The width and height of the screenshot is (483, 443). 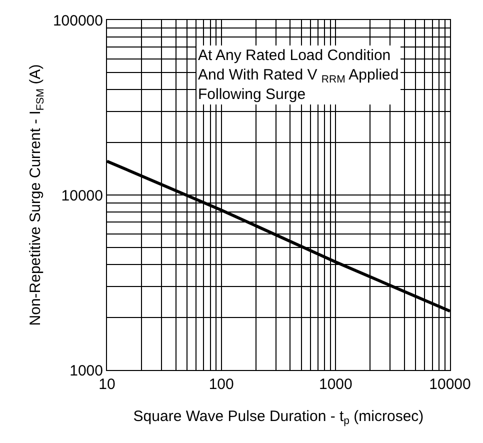 I want to click on y-tick-label: 100000, so click(x=77, y=21).